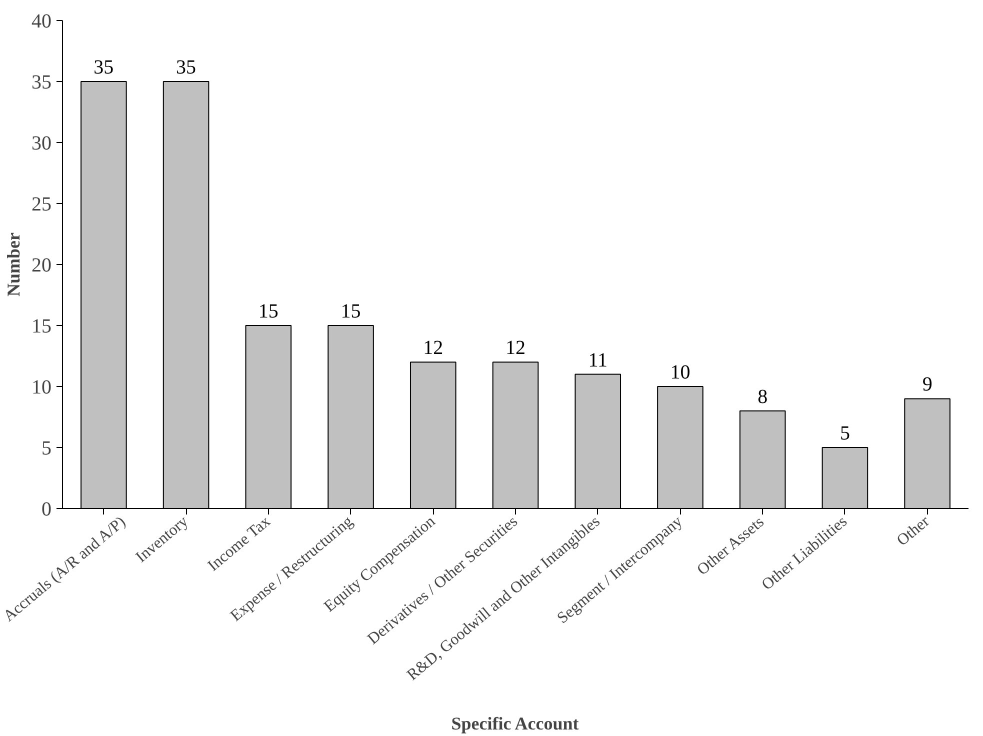 The image size is (983, 736). I want to click on x-axis-title: Specific Account, so click(515, 723).